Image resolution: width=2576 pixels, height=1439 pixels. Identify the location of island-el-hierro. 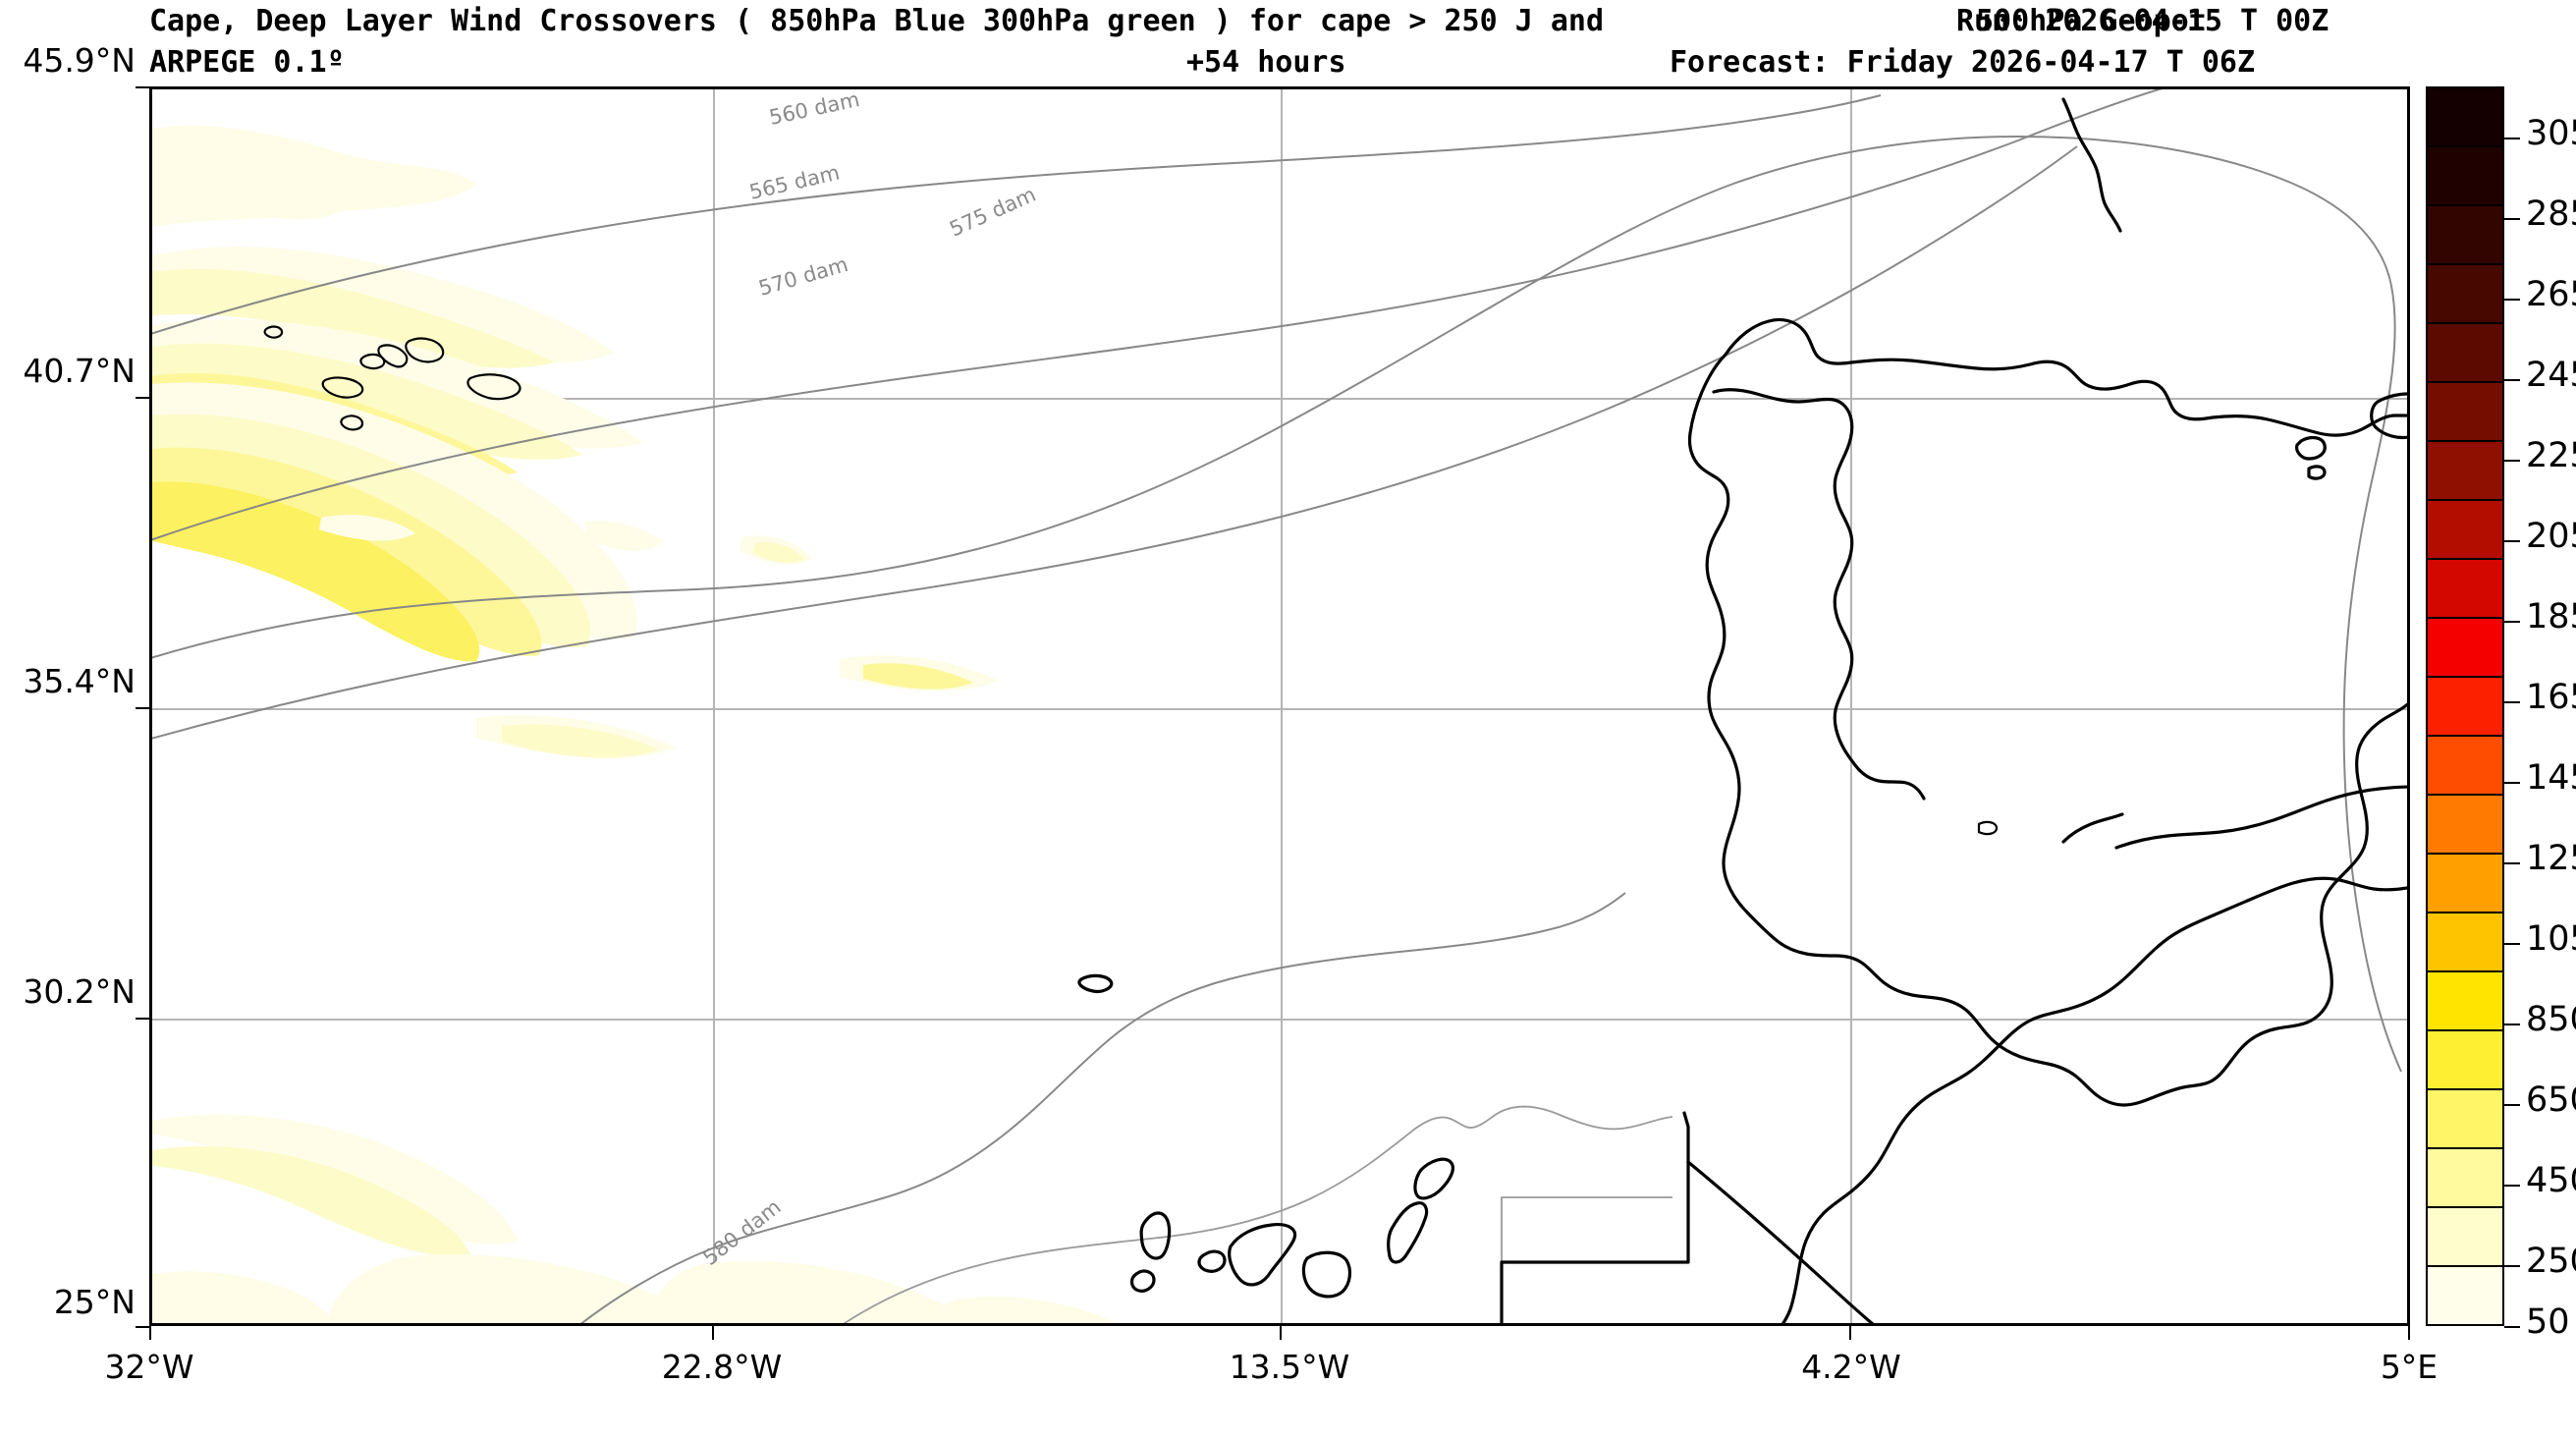
(1142, 1281).